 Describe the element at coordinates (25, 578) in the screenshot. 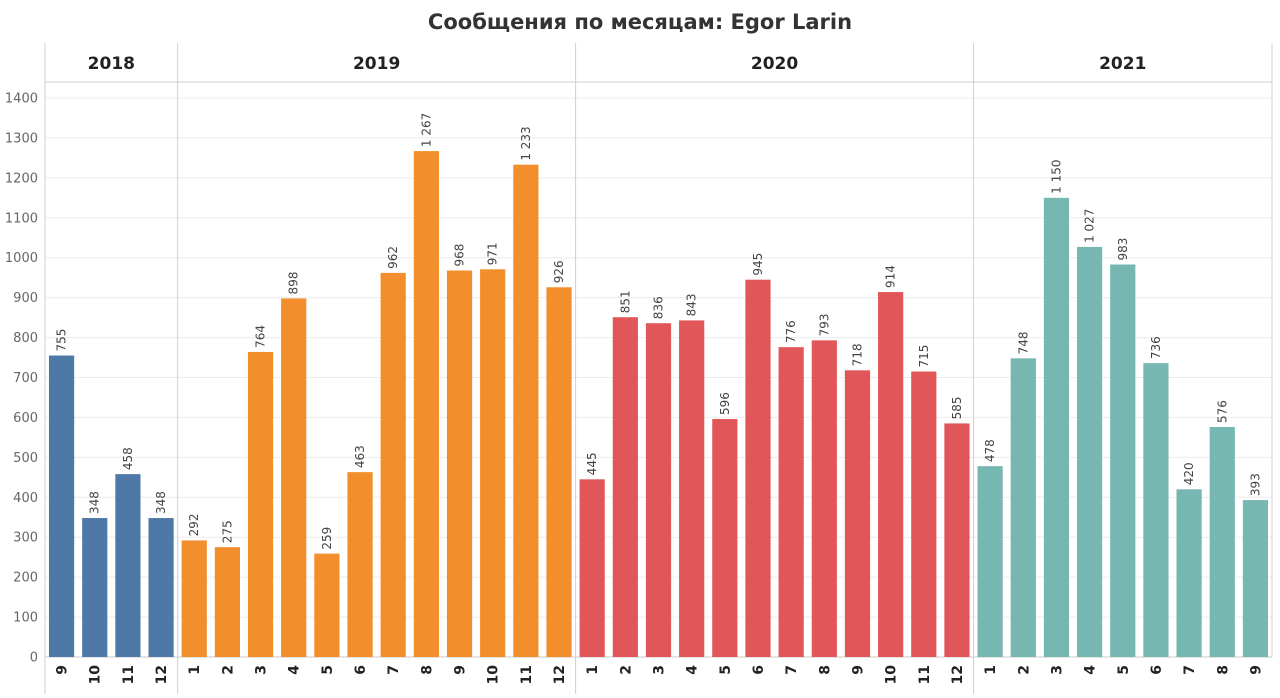

I see `y-tick-label: 200` at that location.